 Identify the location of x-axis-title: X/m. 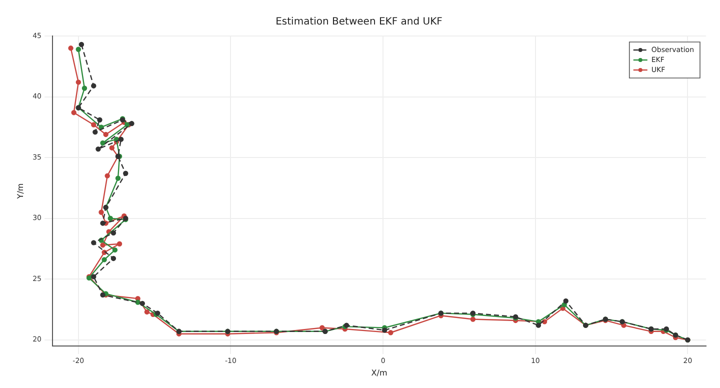
(379, 373).